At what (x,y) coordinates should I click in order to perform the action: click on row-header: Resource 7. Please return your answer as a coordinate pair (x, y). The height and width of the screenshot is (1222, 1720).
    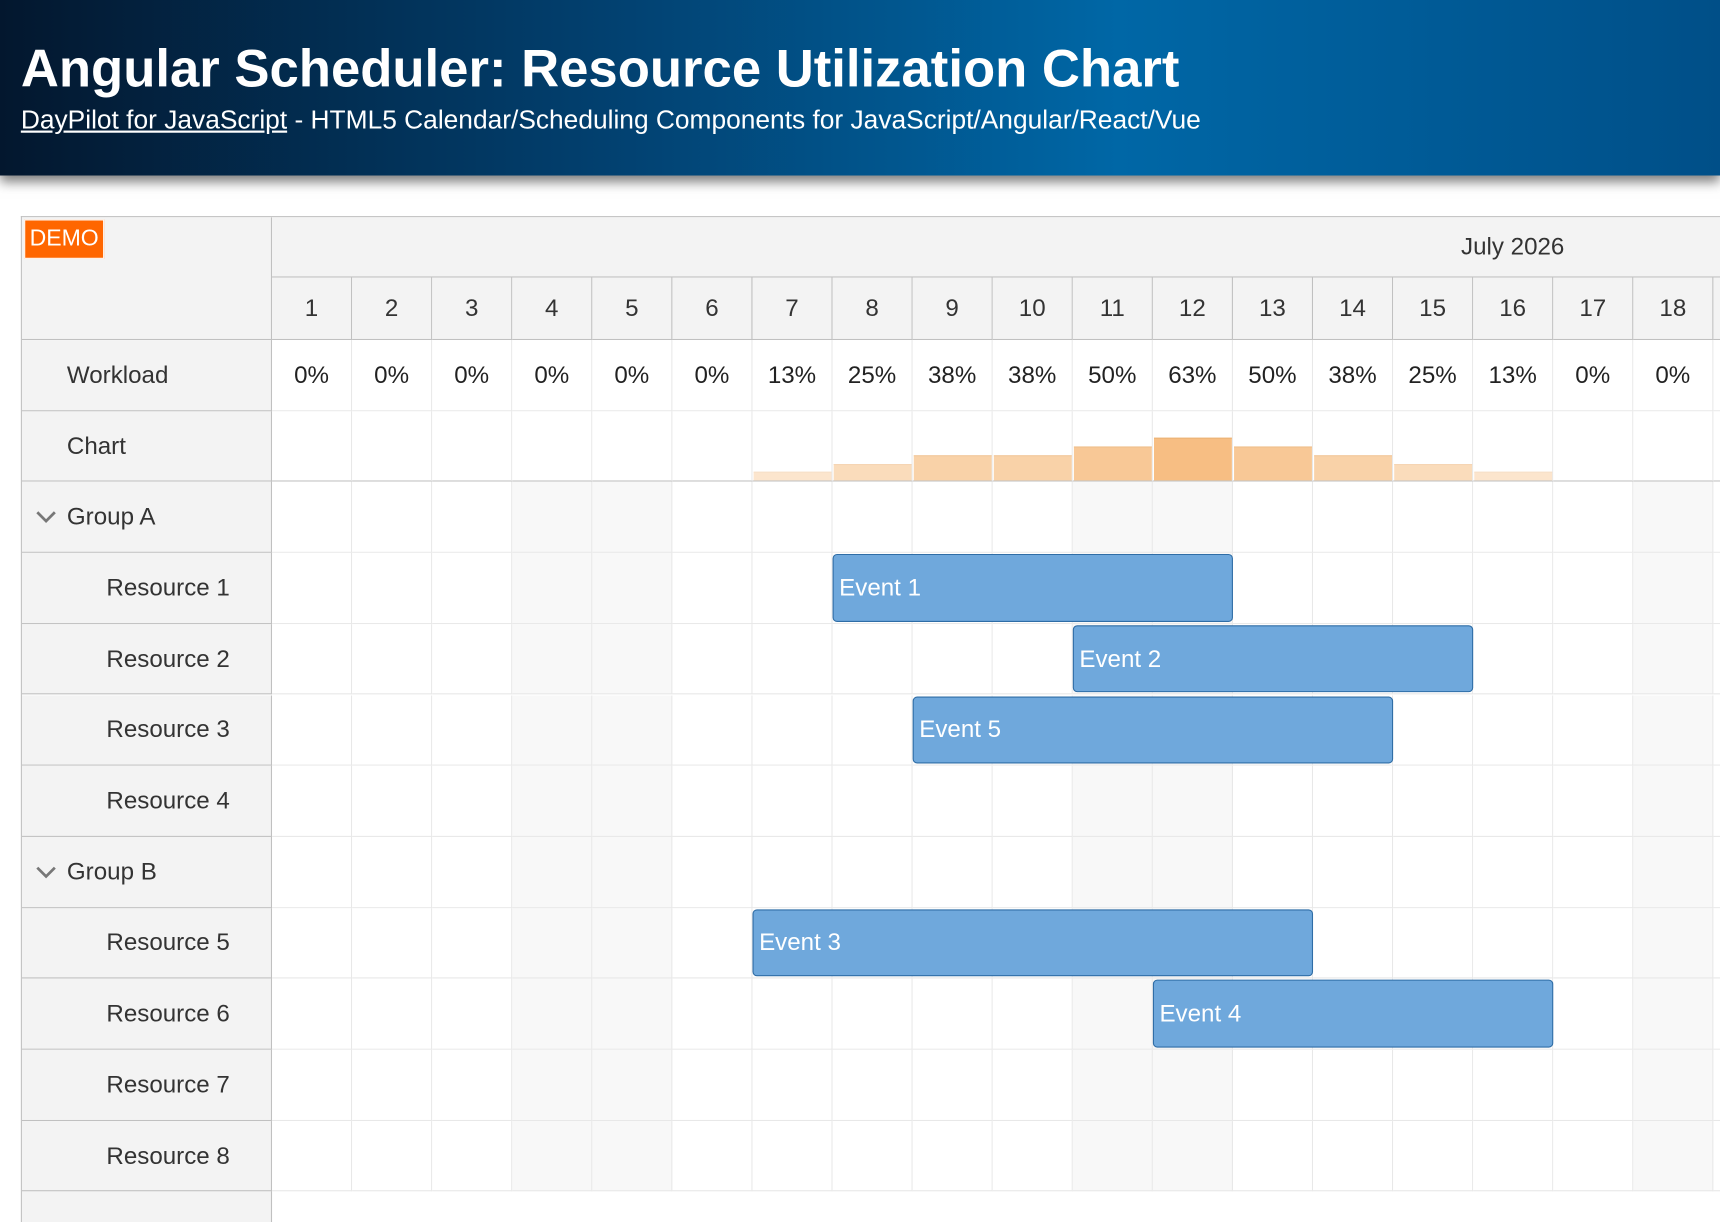
    Looking at the image, I should click on (147, 1085).